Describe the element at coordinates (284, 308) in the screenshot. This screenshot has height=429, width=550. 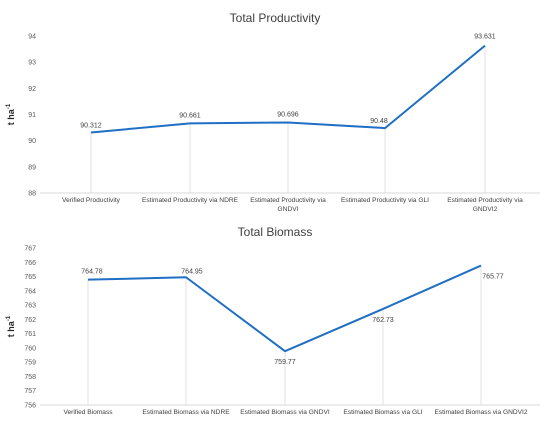
I see `series-line` at that location.